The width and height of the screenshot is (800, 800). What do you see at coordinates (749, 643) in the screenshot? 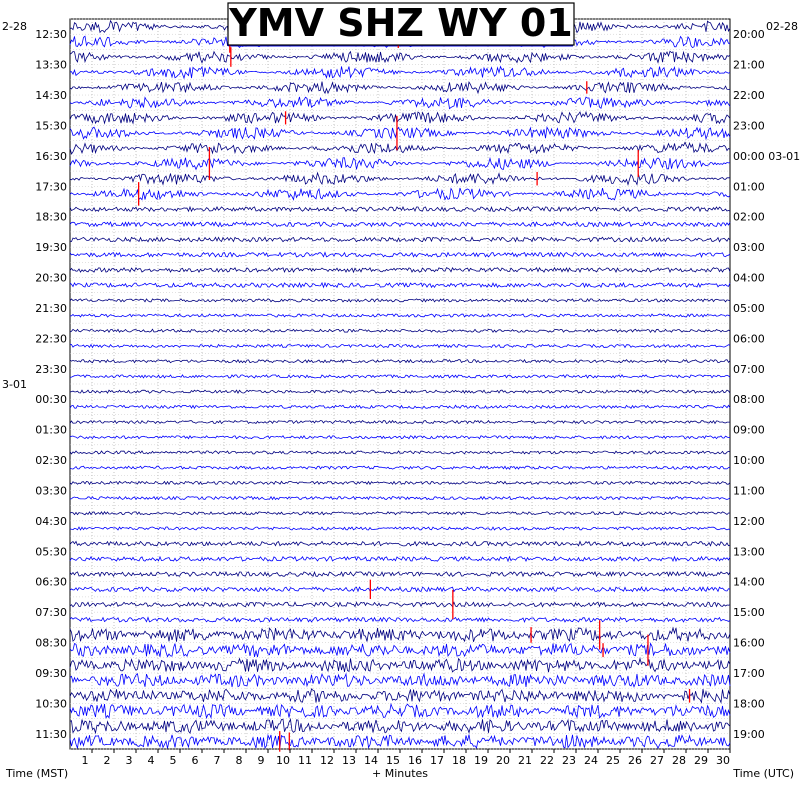
I see `right-time-label: 16:00` at bounding box center [749, 643].